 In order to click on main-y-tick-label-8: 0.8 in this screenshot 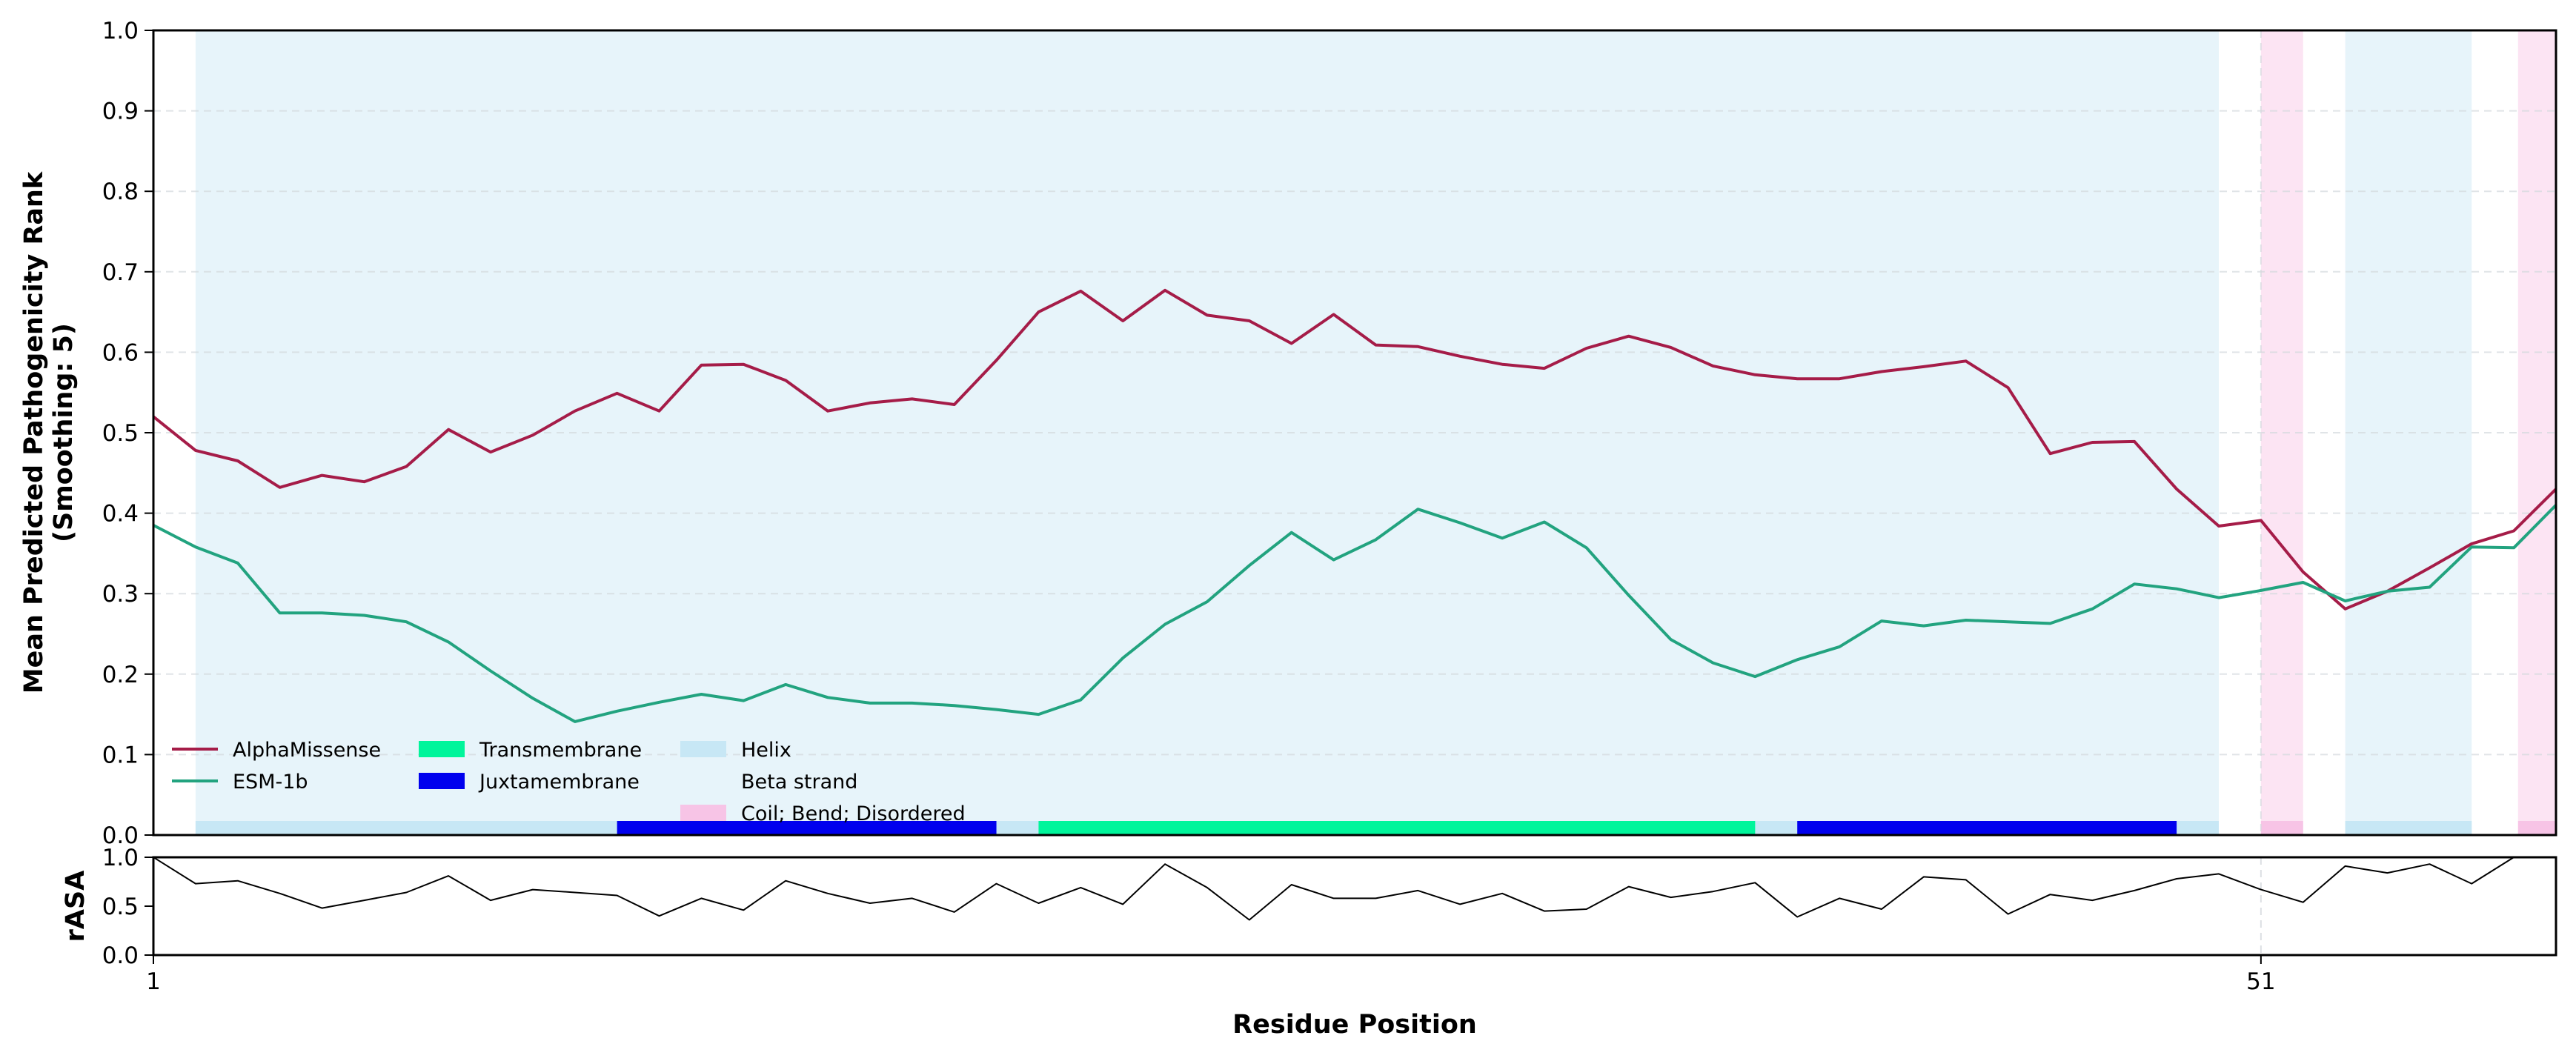, I will do `click(120, 192)`.